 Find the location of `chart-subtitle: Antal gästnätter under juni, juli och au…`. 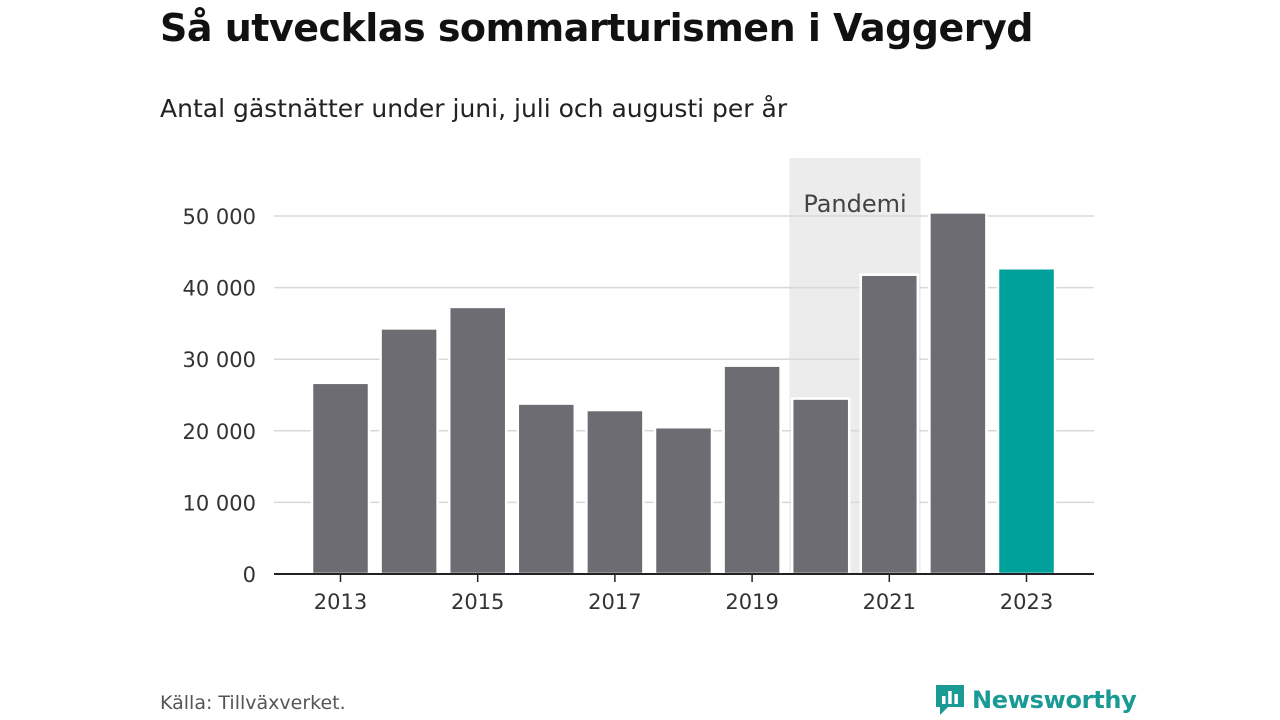

chart-subtitle: Antal gästnätter under juni, juli och au… is located at coordinates (474, 108).